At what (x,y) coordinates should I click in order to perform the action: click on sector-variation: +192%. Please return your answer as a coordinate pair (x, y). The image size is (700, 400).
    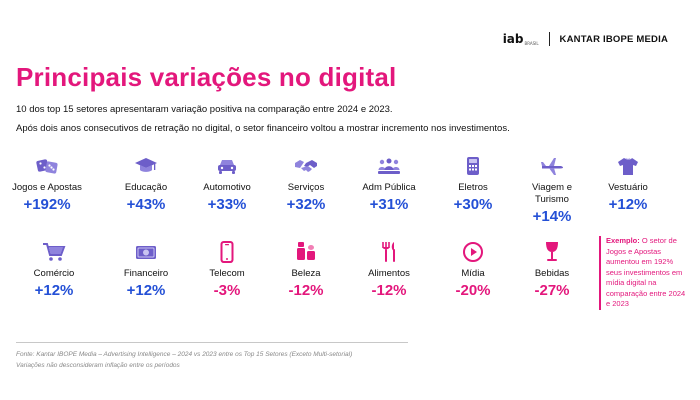
    Looking at the image, I should click on (47, 204).